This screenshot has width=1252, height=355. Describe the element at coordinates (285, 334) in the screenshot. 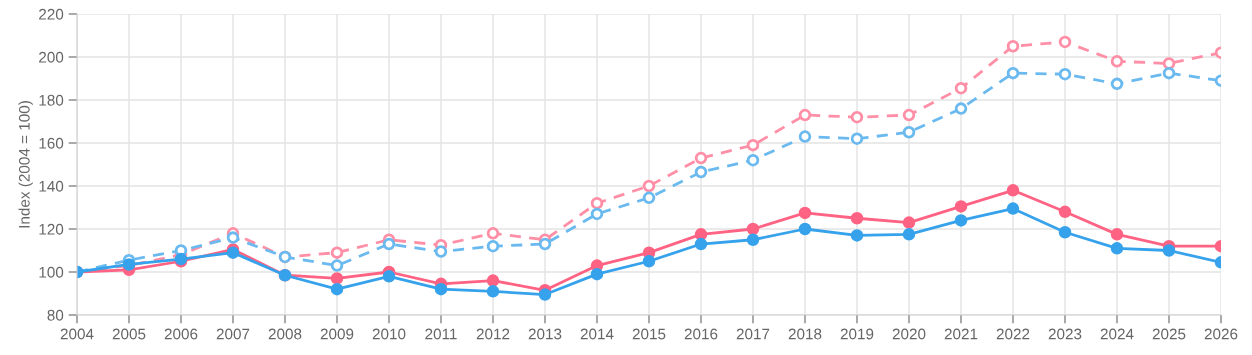

I see `x-tick-label: 2008` at that location.